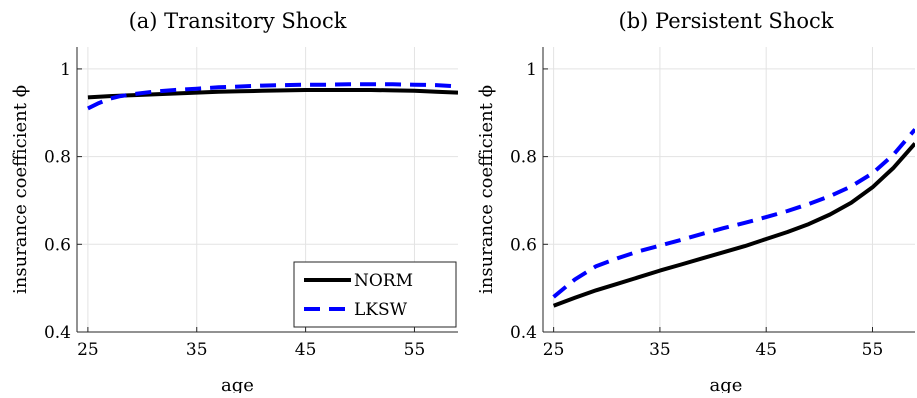 This screenshot has width=917, height=398. I want to click on legend: NORM LKSW, so click(375, 294).